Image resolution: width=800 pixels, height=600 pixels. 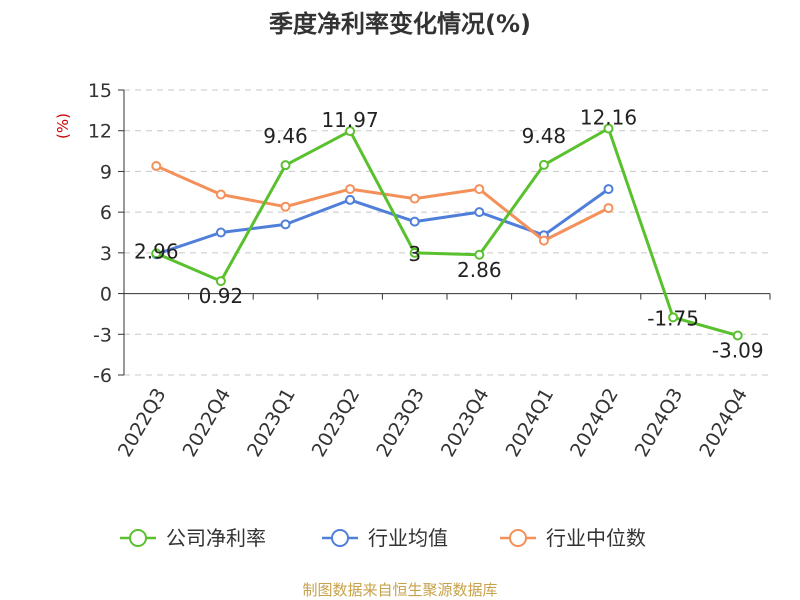 What do you see at coordinates (106, 295) in the screenshot?
I see `y-tick-label: 0` at bounding box center [106, 295].